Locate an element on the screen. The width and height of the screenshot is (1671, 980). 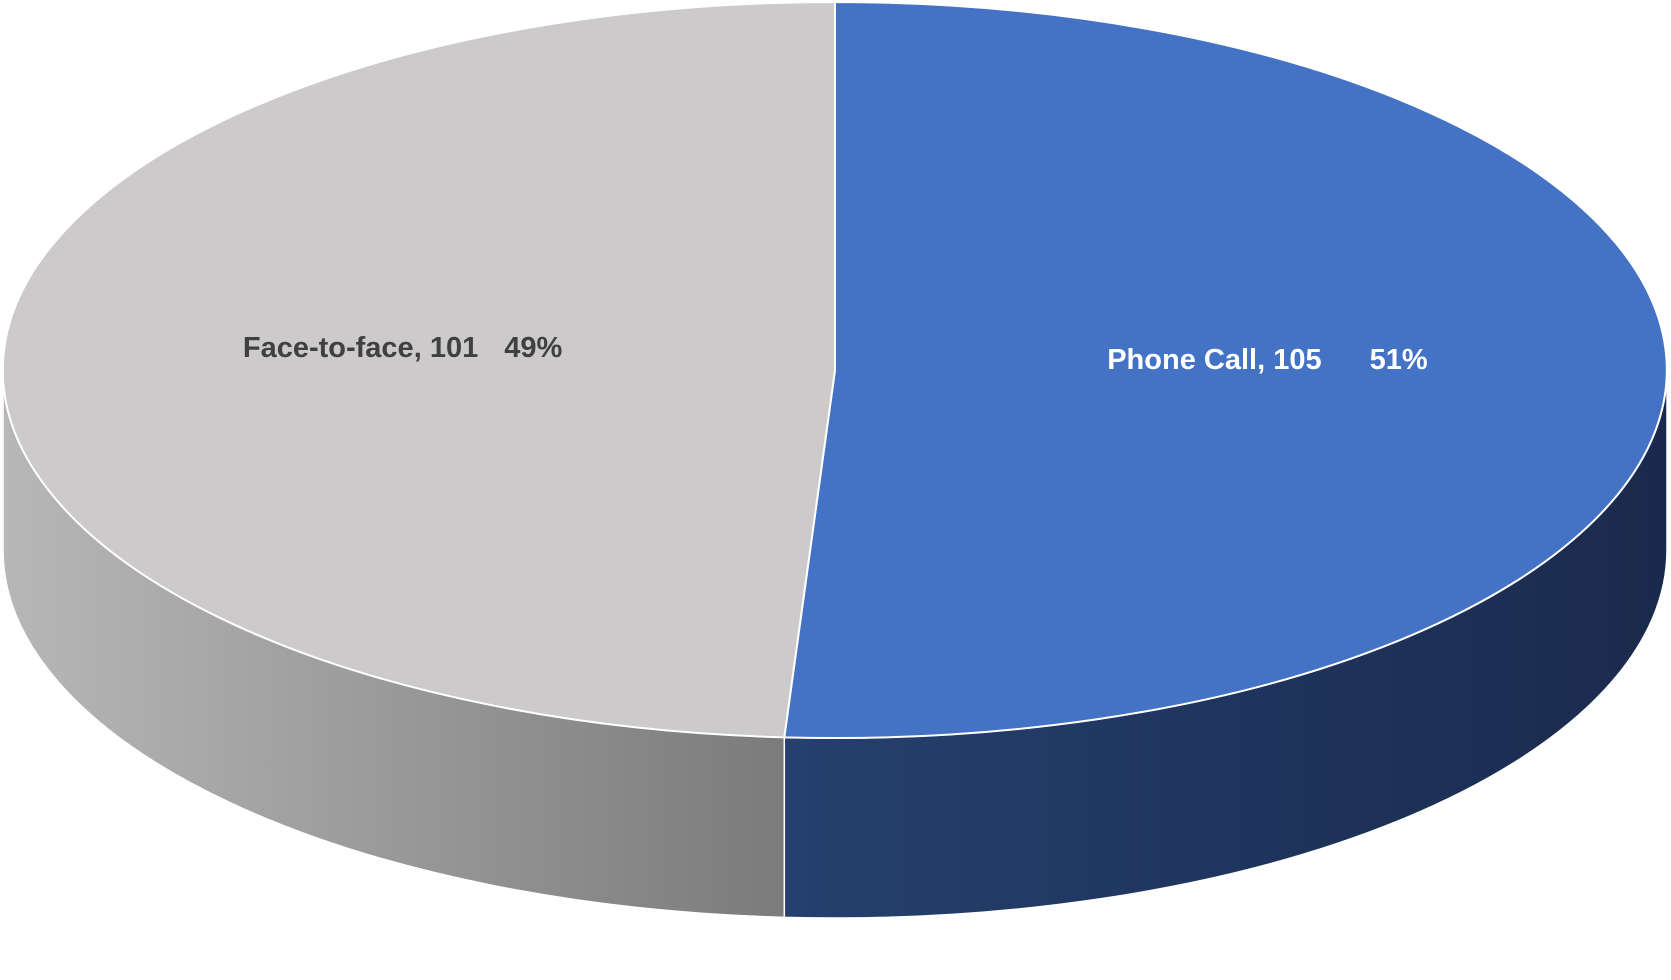
data-label-face-to-face: Face-to-face, 101 49% is located at coordinates (403, 348).